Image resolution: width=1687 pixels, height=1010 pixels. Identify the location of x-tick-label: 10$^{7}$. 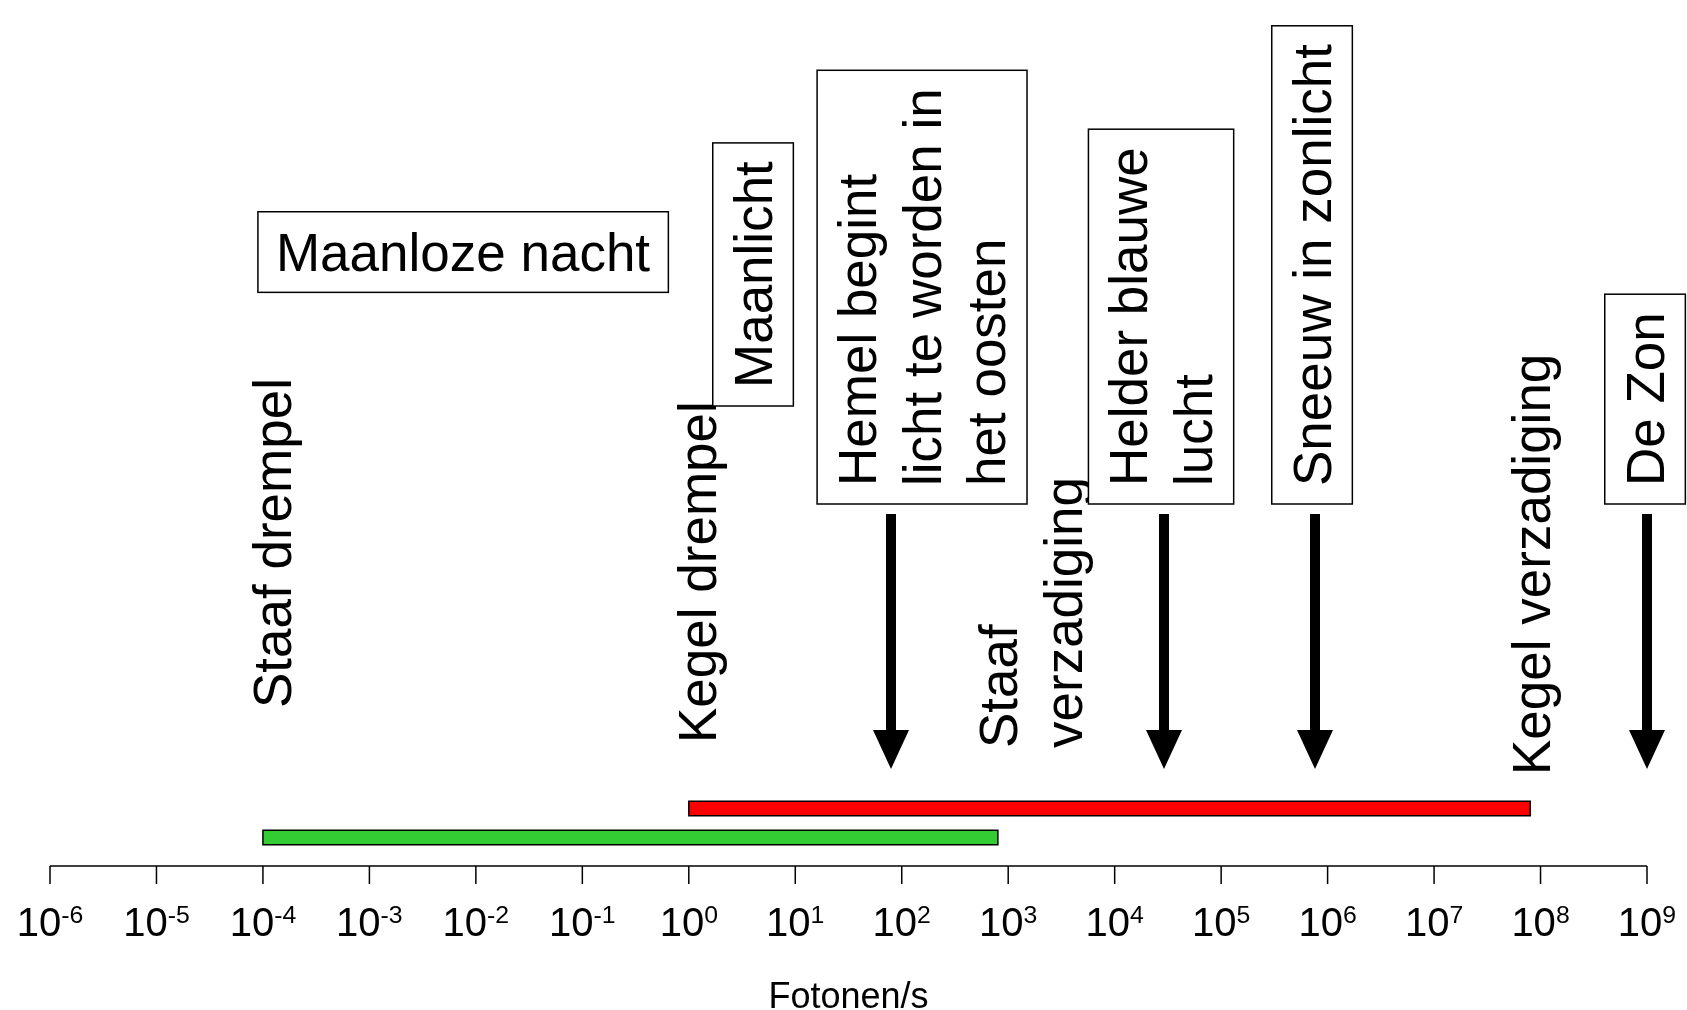
(1434, 922).